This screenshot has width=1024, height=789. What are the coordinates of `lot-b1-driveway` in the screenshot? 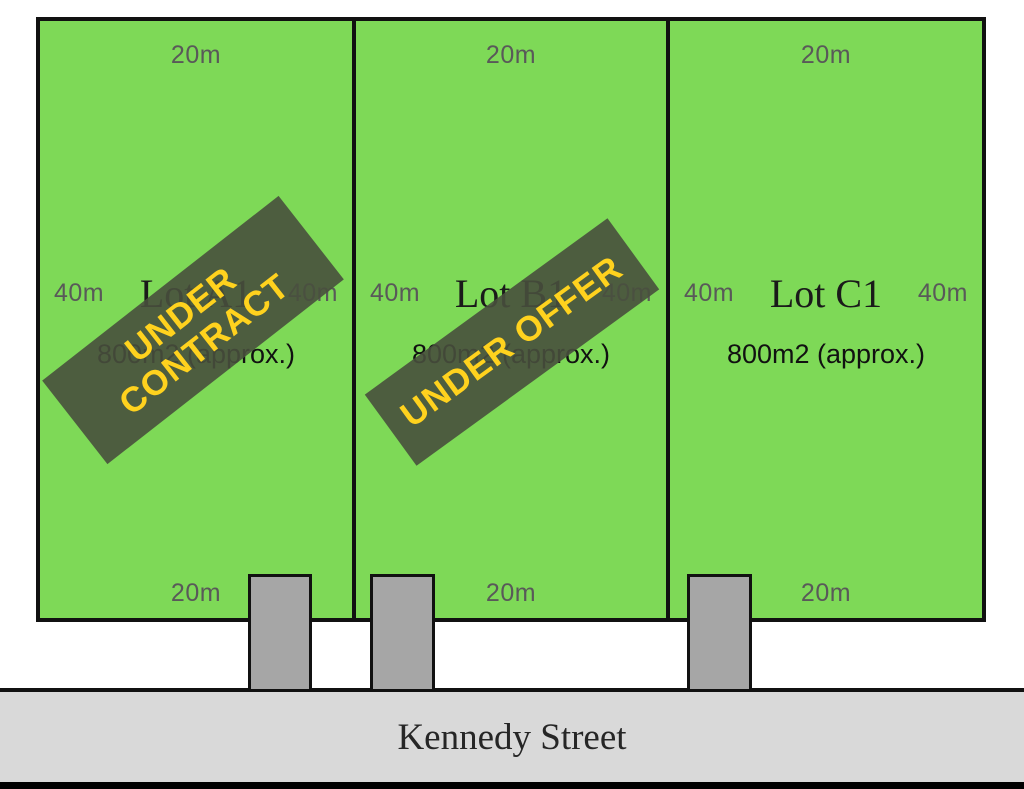 It's located at (402, 633).